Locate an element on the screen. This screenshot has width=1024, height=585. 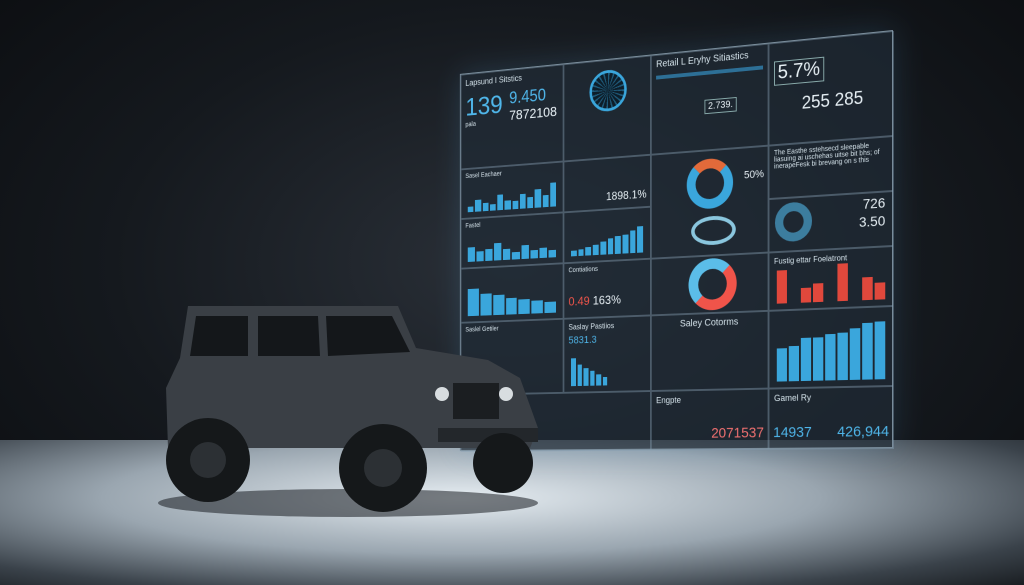
wheel-graphic is located at coordinates (608, 90).